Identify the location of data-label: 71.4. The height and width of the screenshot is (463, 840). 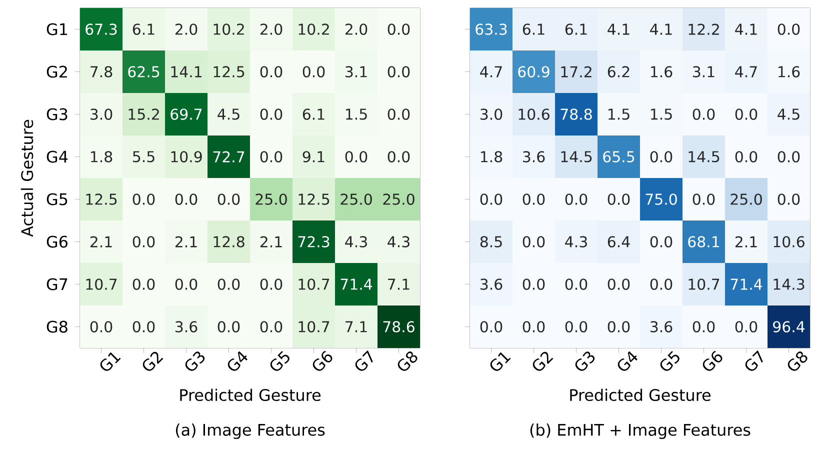
(356, 284).